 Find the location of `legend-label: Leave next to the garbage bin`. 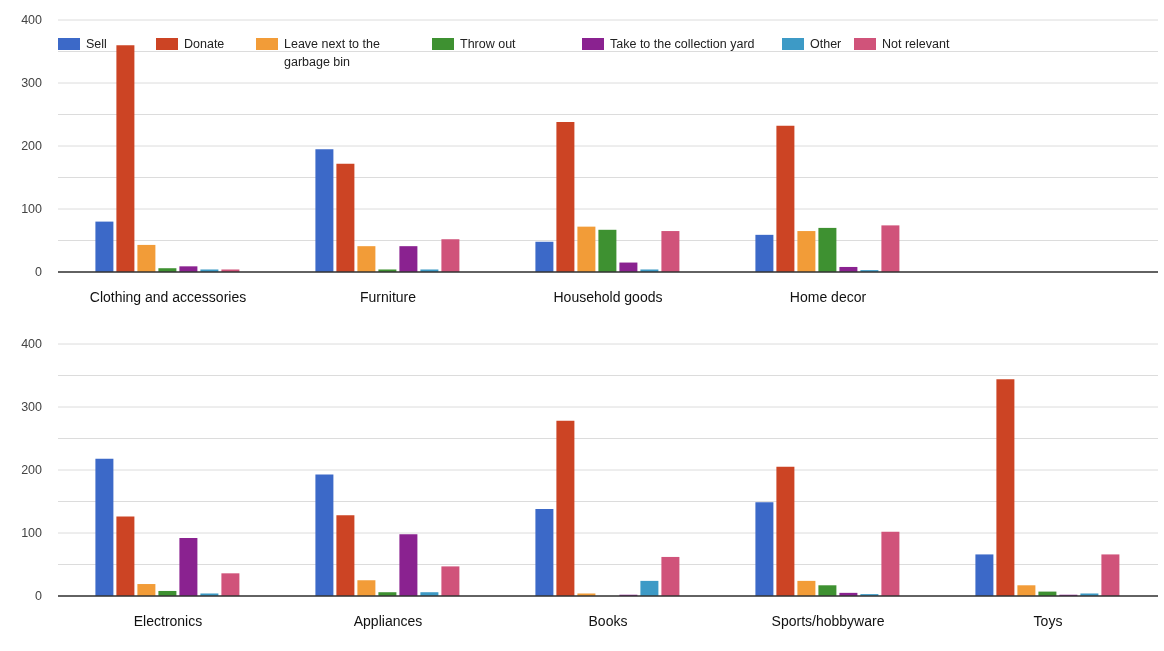

legend-label: Leave next to the garbage bin is located at coordinates (332, 53).